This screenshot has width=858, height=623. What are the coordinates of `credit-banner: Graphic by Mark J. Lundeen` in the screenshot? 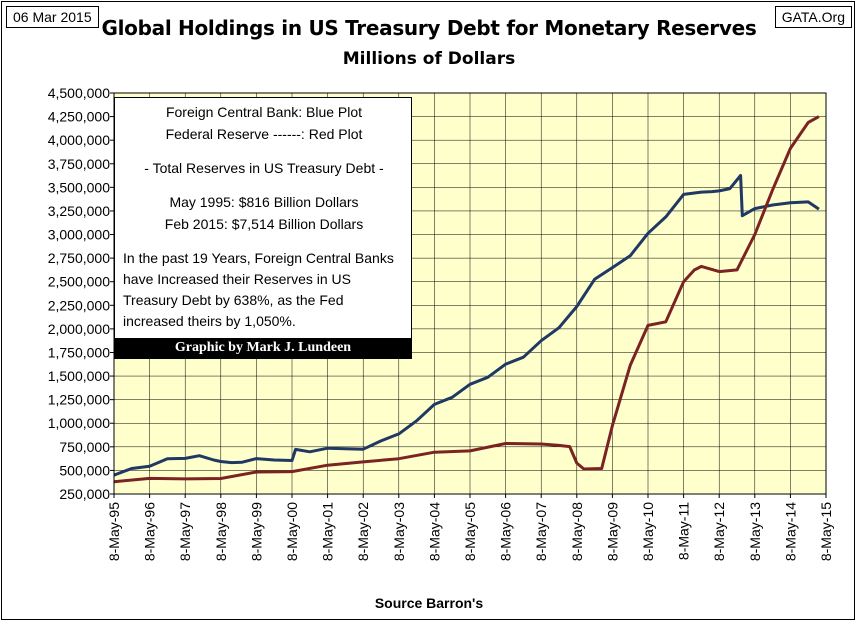 It's located at (263, 348).